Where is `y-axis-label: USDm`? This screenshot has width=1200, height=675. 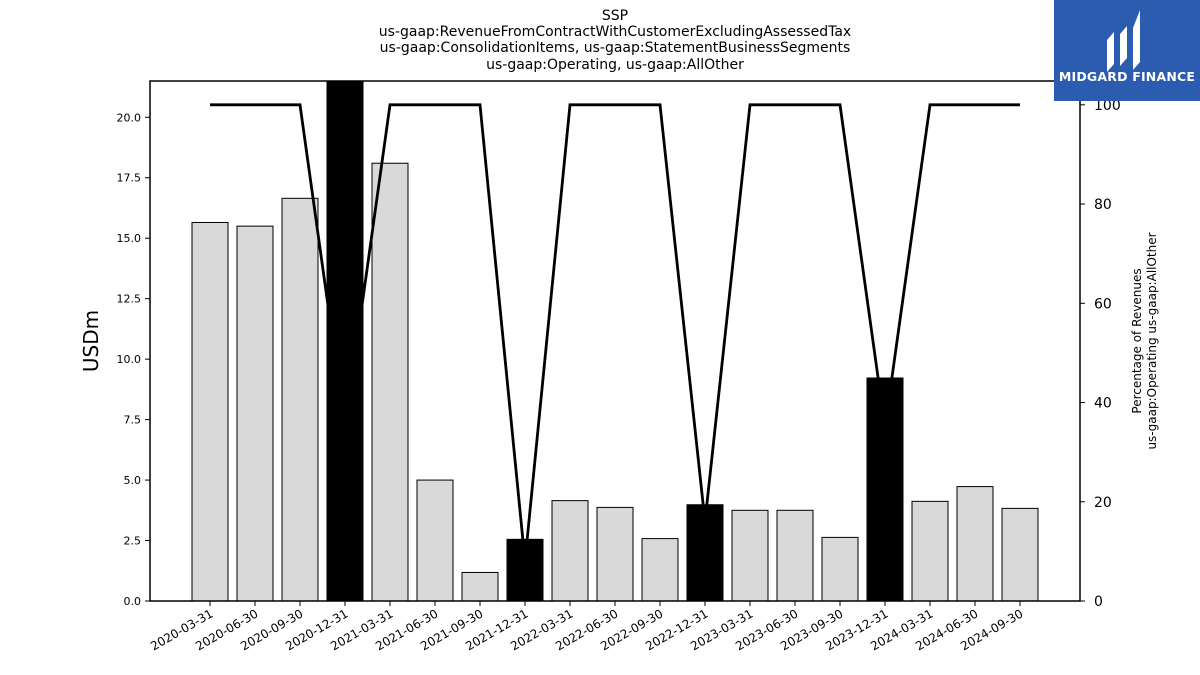 y-axis-label: USDm is located at coordinates (91, 341).